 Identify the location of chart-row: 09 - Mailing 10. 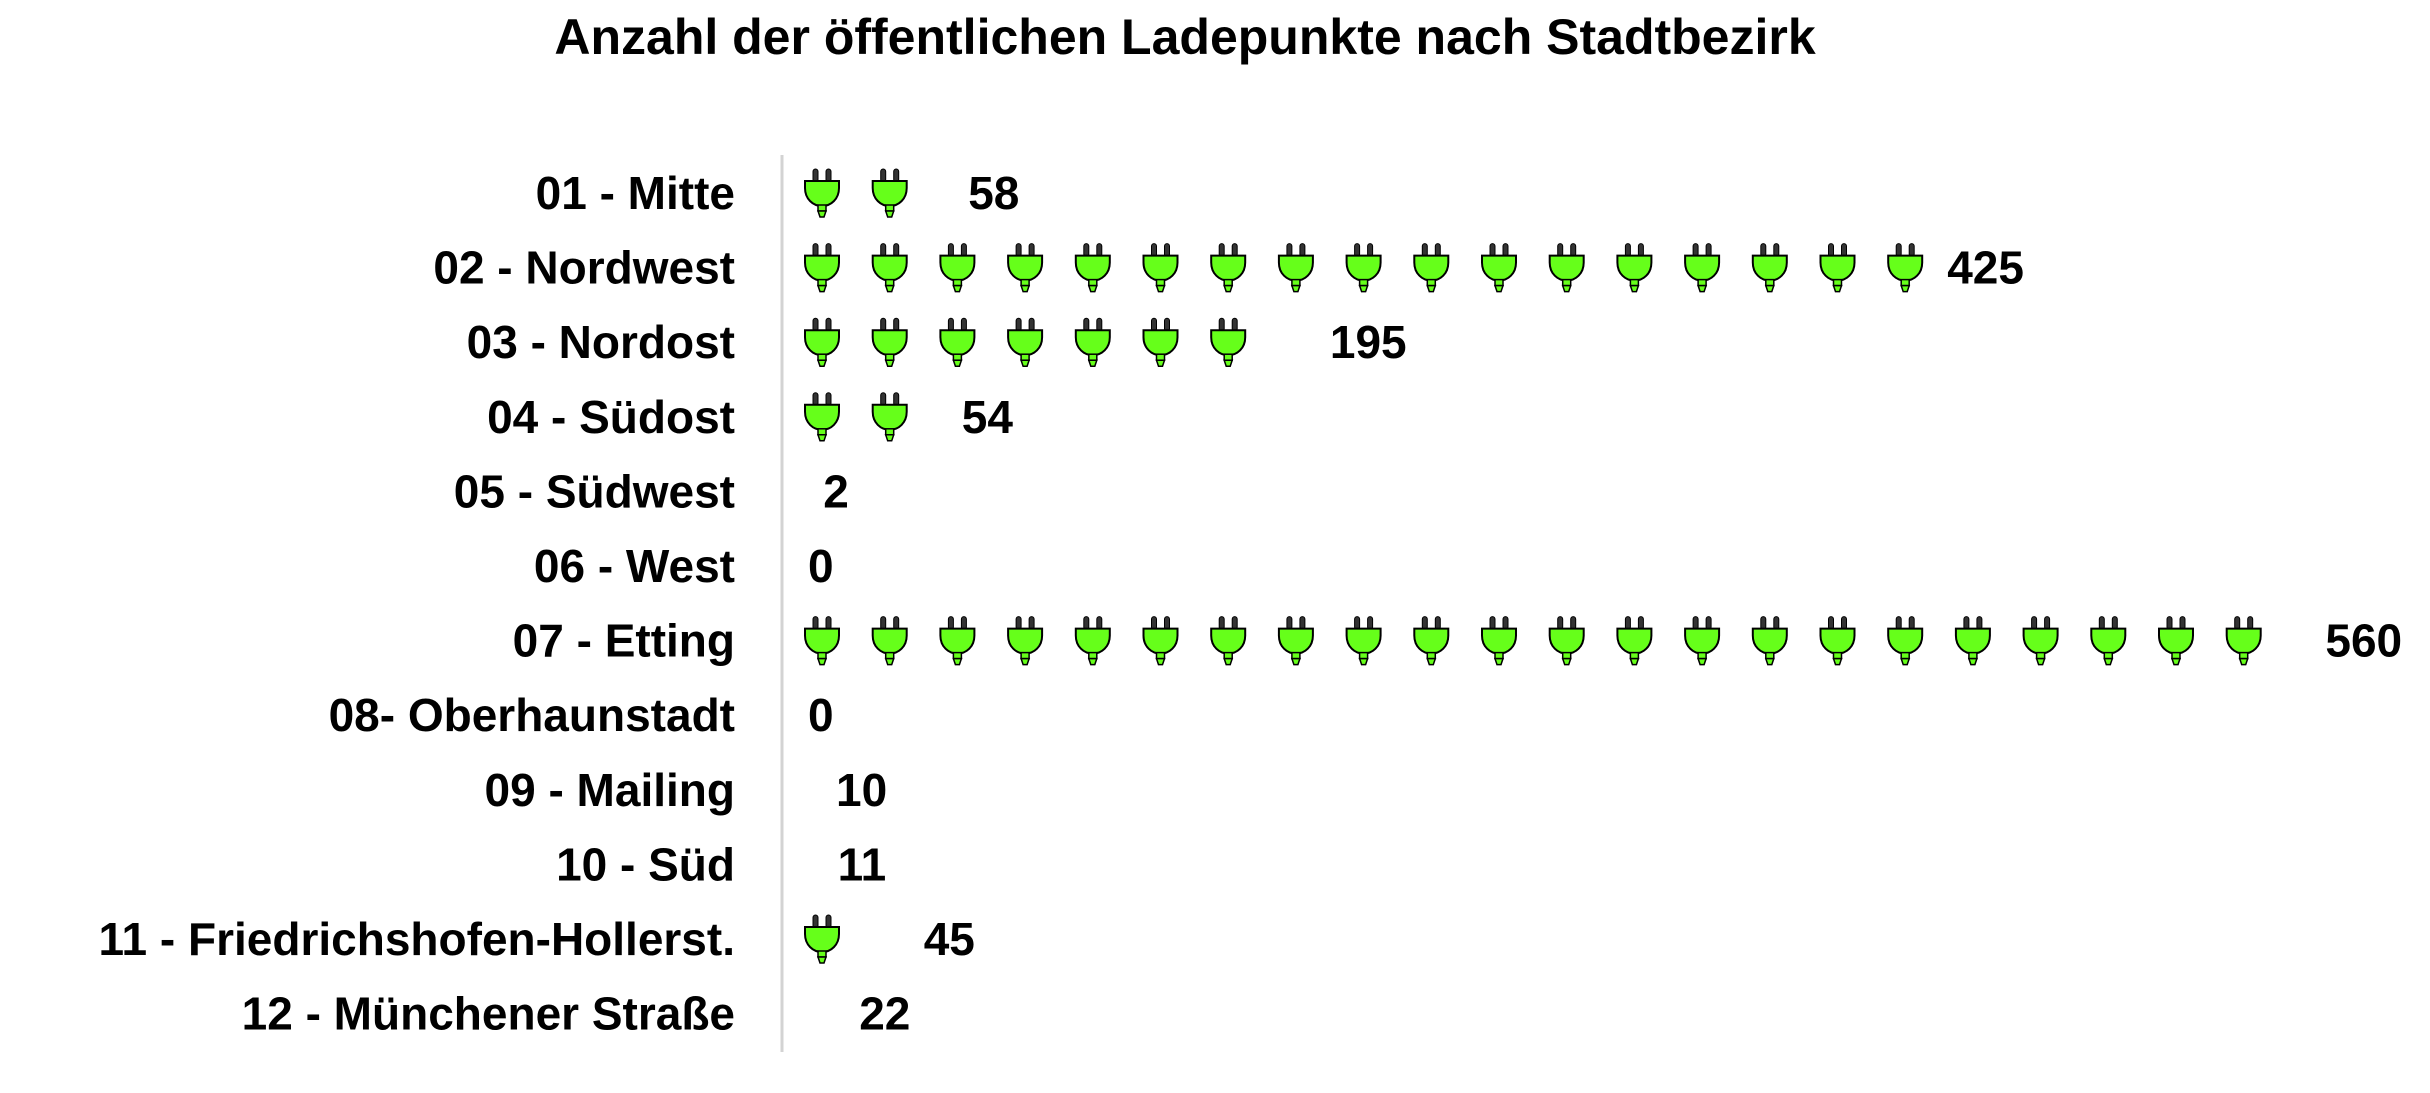
(686, 790).